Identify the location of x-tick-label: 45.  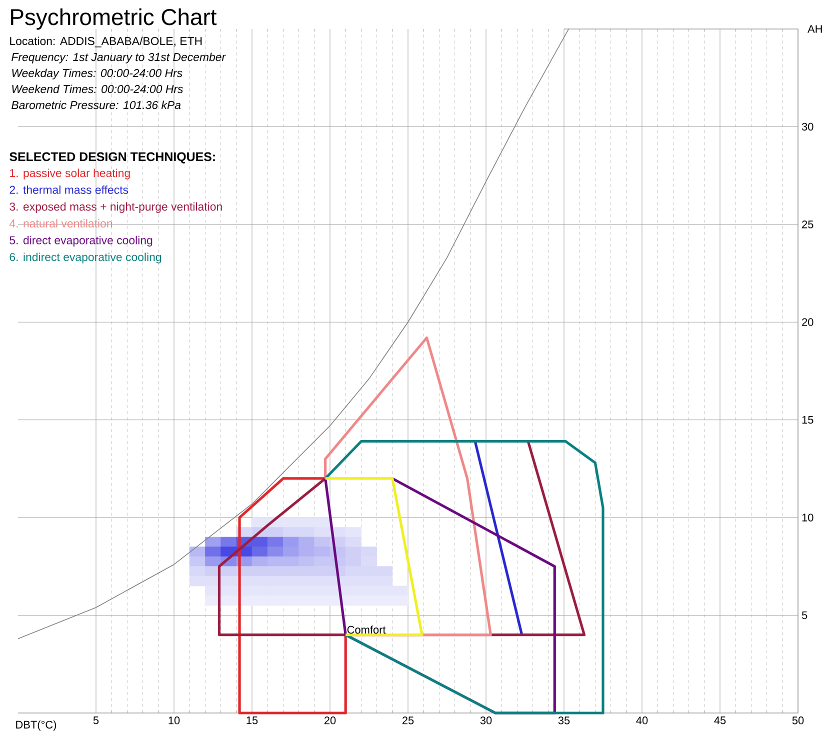
(720, 720).